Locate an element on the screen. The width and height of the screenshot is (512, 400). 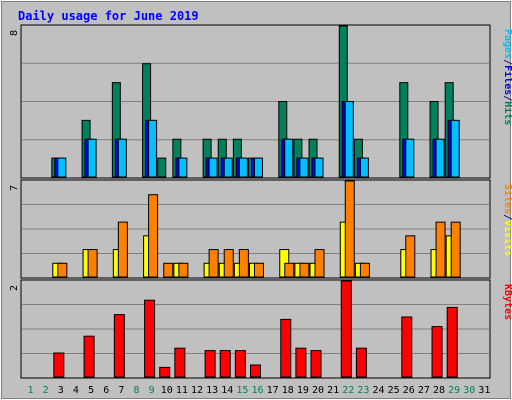
x-tick-label: 22 is located at coordinates (348, 390).